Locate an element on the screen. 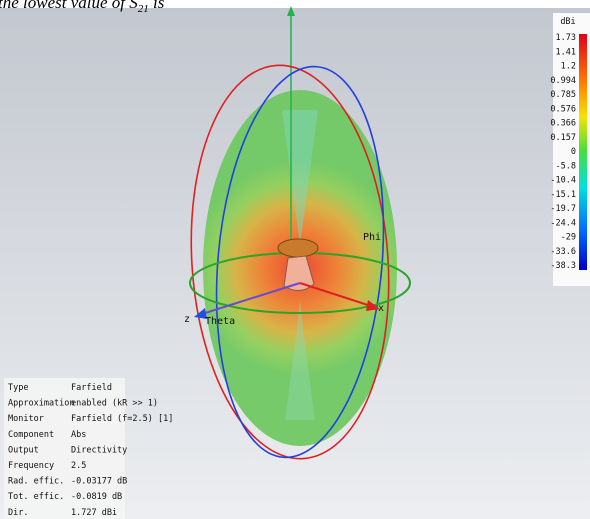 The image size is (590, 519). caption-symbol: S is located at coordinates (133, 6).